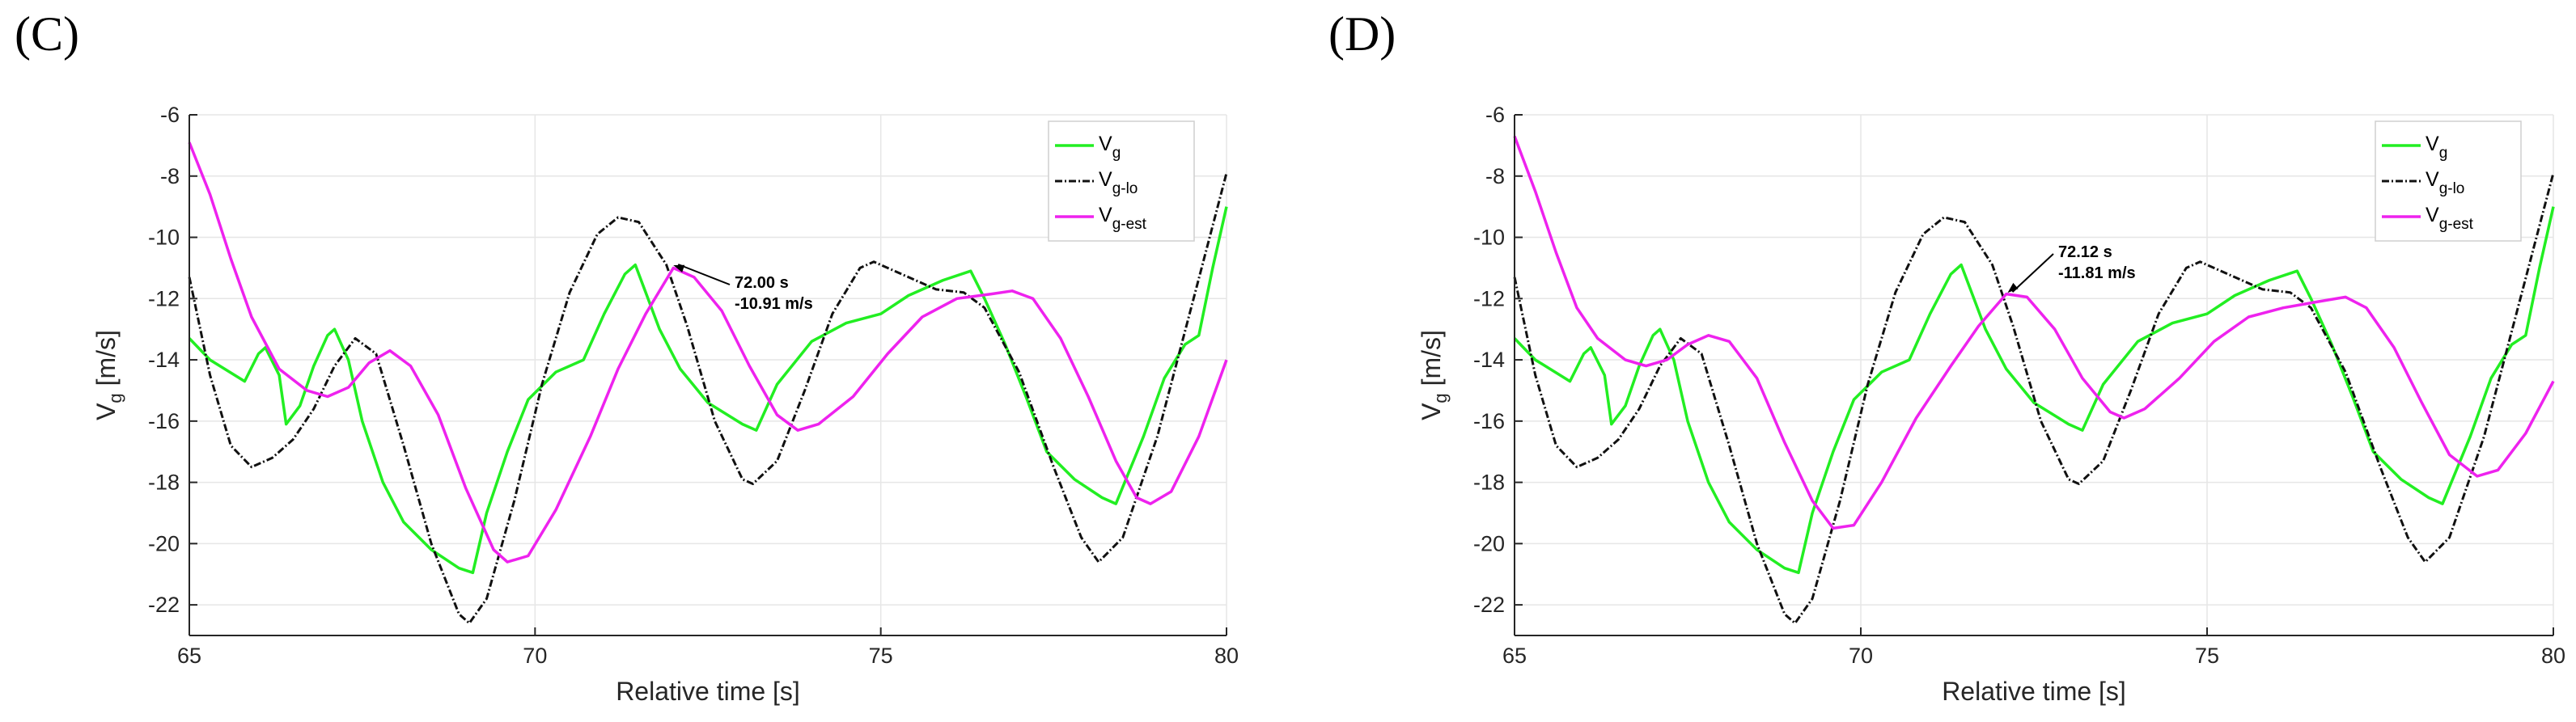 The image size is (2576, 722). I want to click on annotation-value: -11.81 m/s, so click(2097, 273).